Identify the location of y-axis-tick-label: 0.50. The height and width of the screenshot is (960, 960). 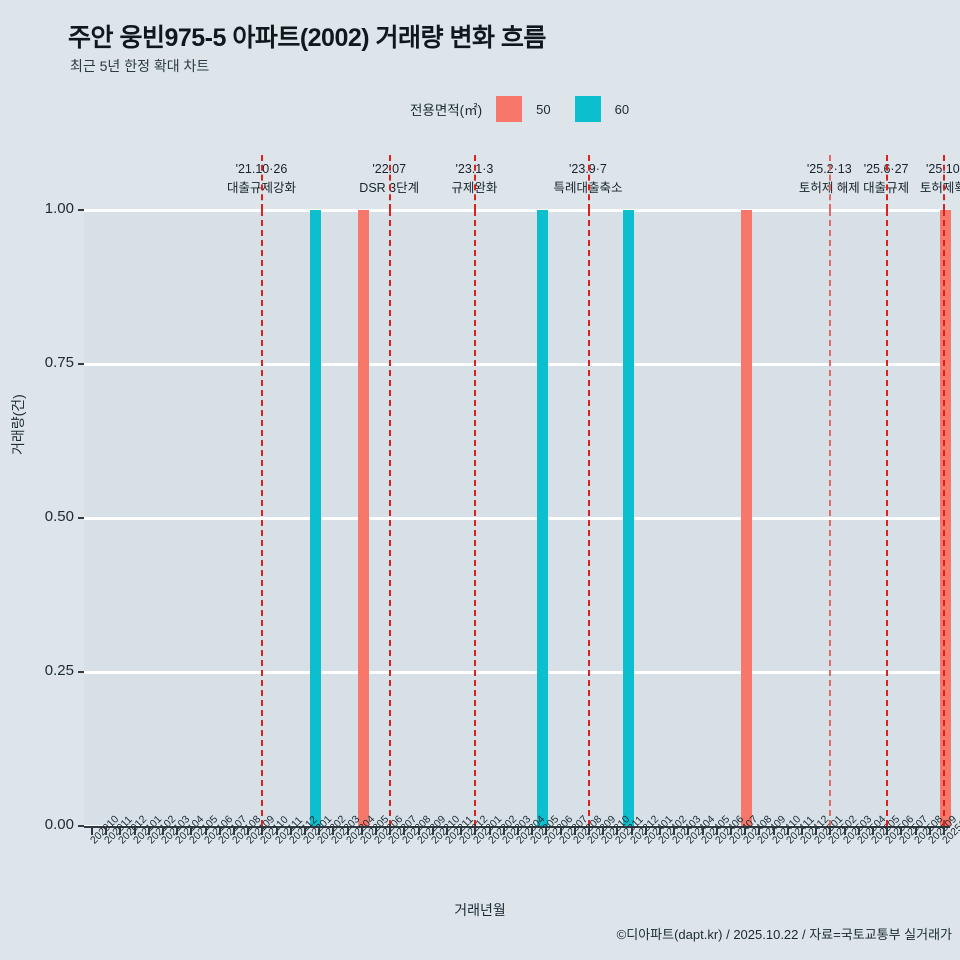
(59, 516).